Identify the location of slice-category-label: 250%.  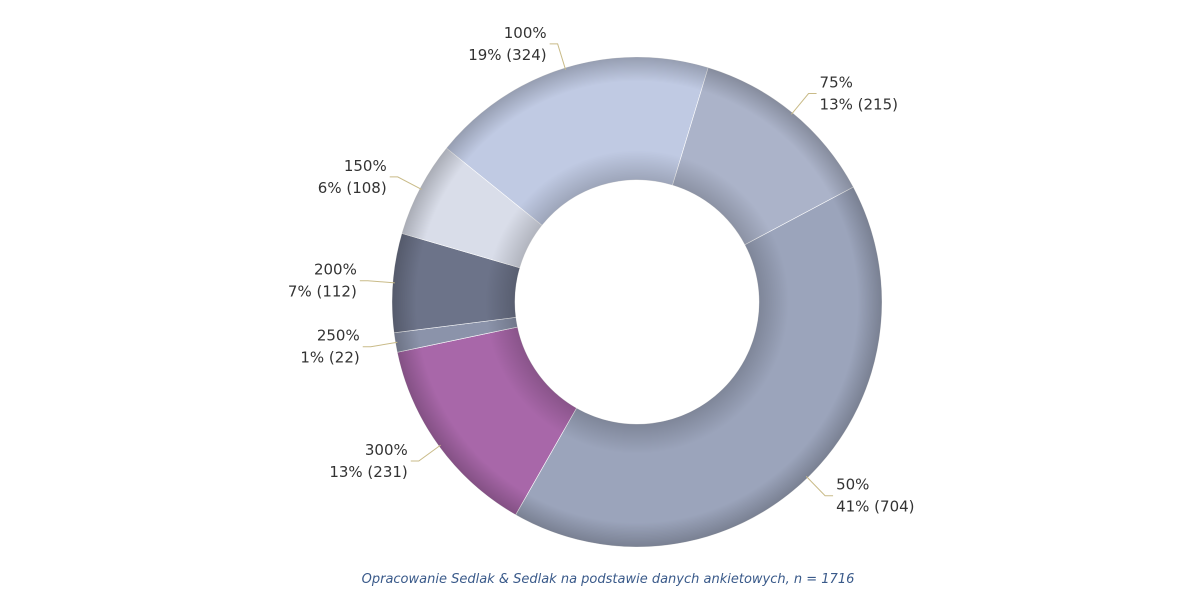
(338, 336).